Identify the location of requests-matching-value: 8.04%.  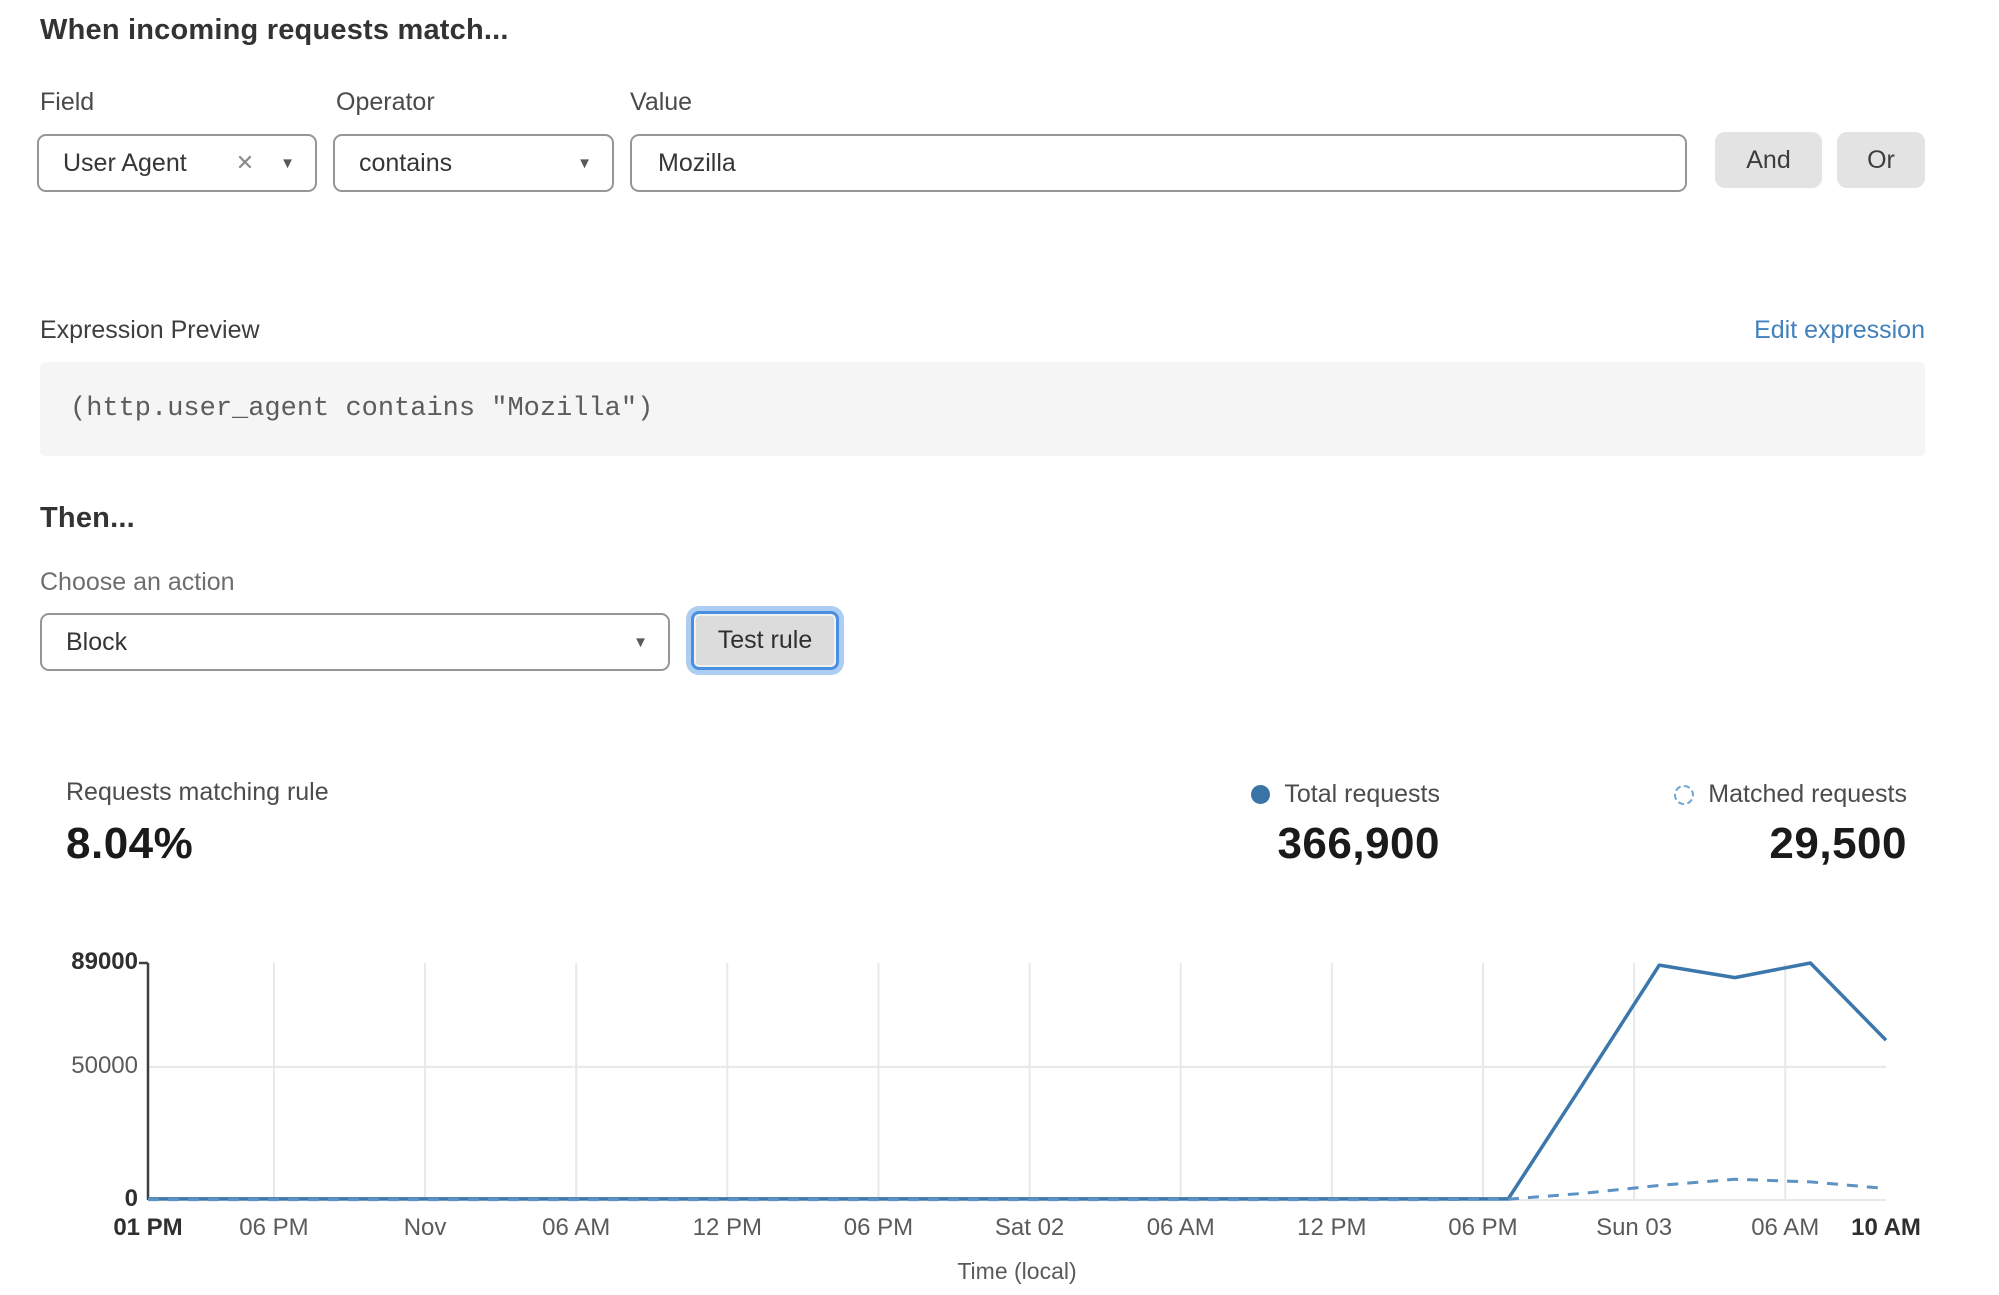
(130, 843).